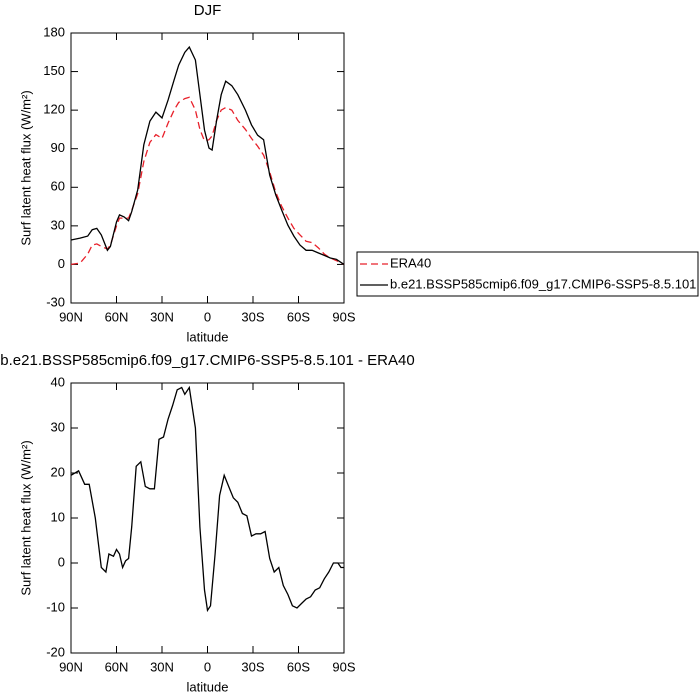 The width and height of the screenshot is (700, 700). I want to click on y-tick-label: -30, so click(55, 301).